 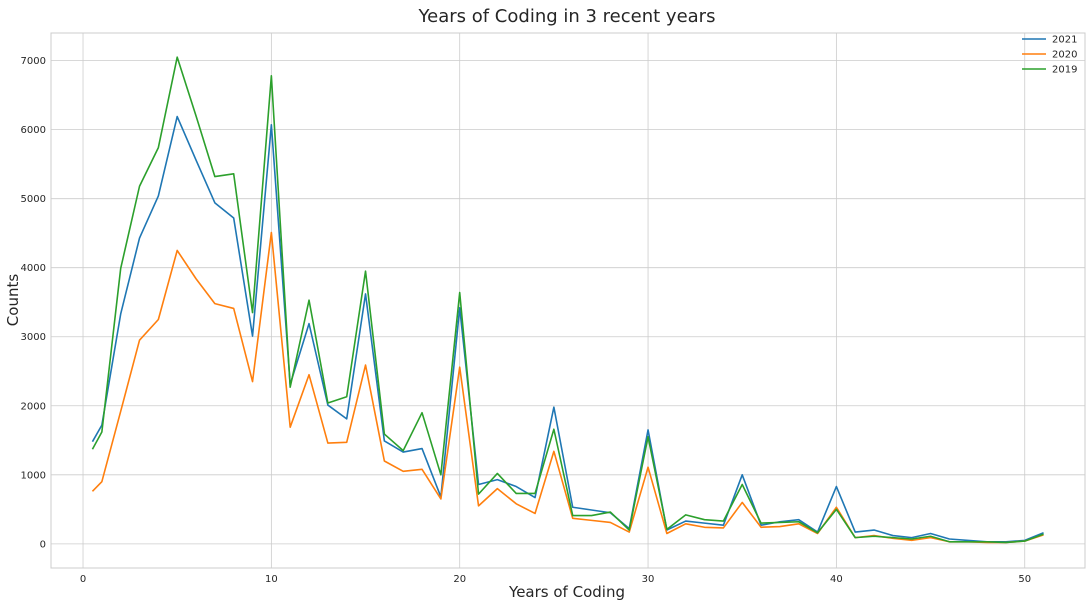 I want to click on y-tick-label: 2000, so click(x=33, y=406).